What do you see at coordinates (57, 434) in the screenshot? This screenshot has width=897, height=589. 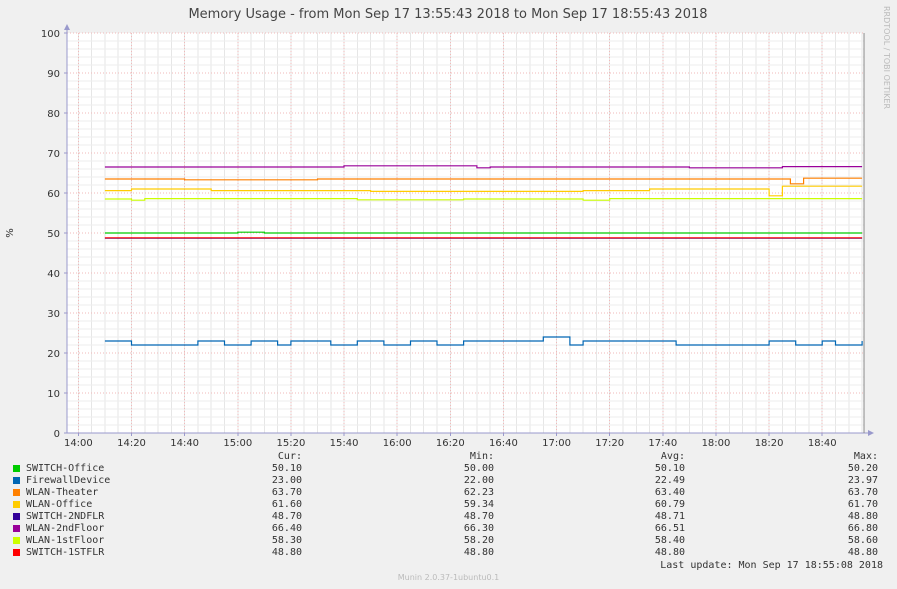 I see `y-tick-label: 0` at bounding box center [57, 434].